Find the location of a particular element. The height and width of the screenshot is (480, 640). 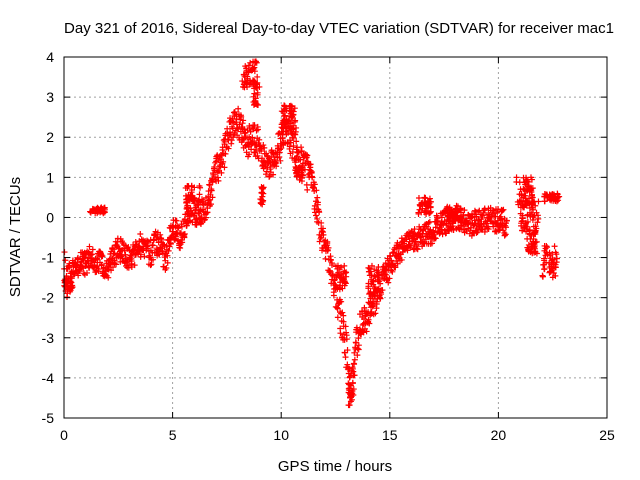

x-tick-label: 10 is located at coordinates (281, 435).